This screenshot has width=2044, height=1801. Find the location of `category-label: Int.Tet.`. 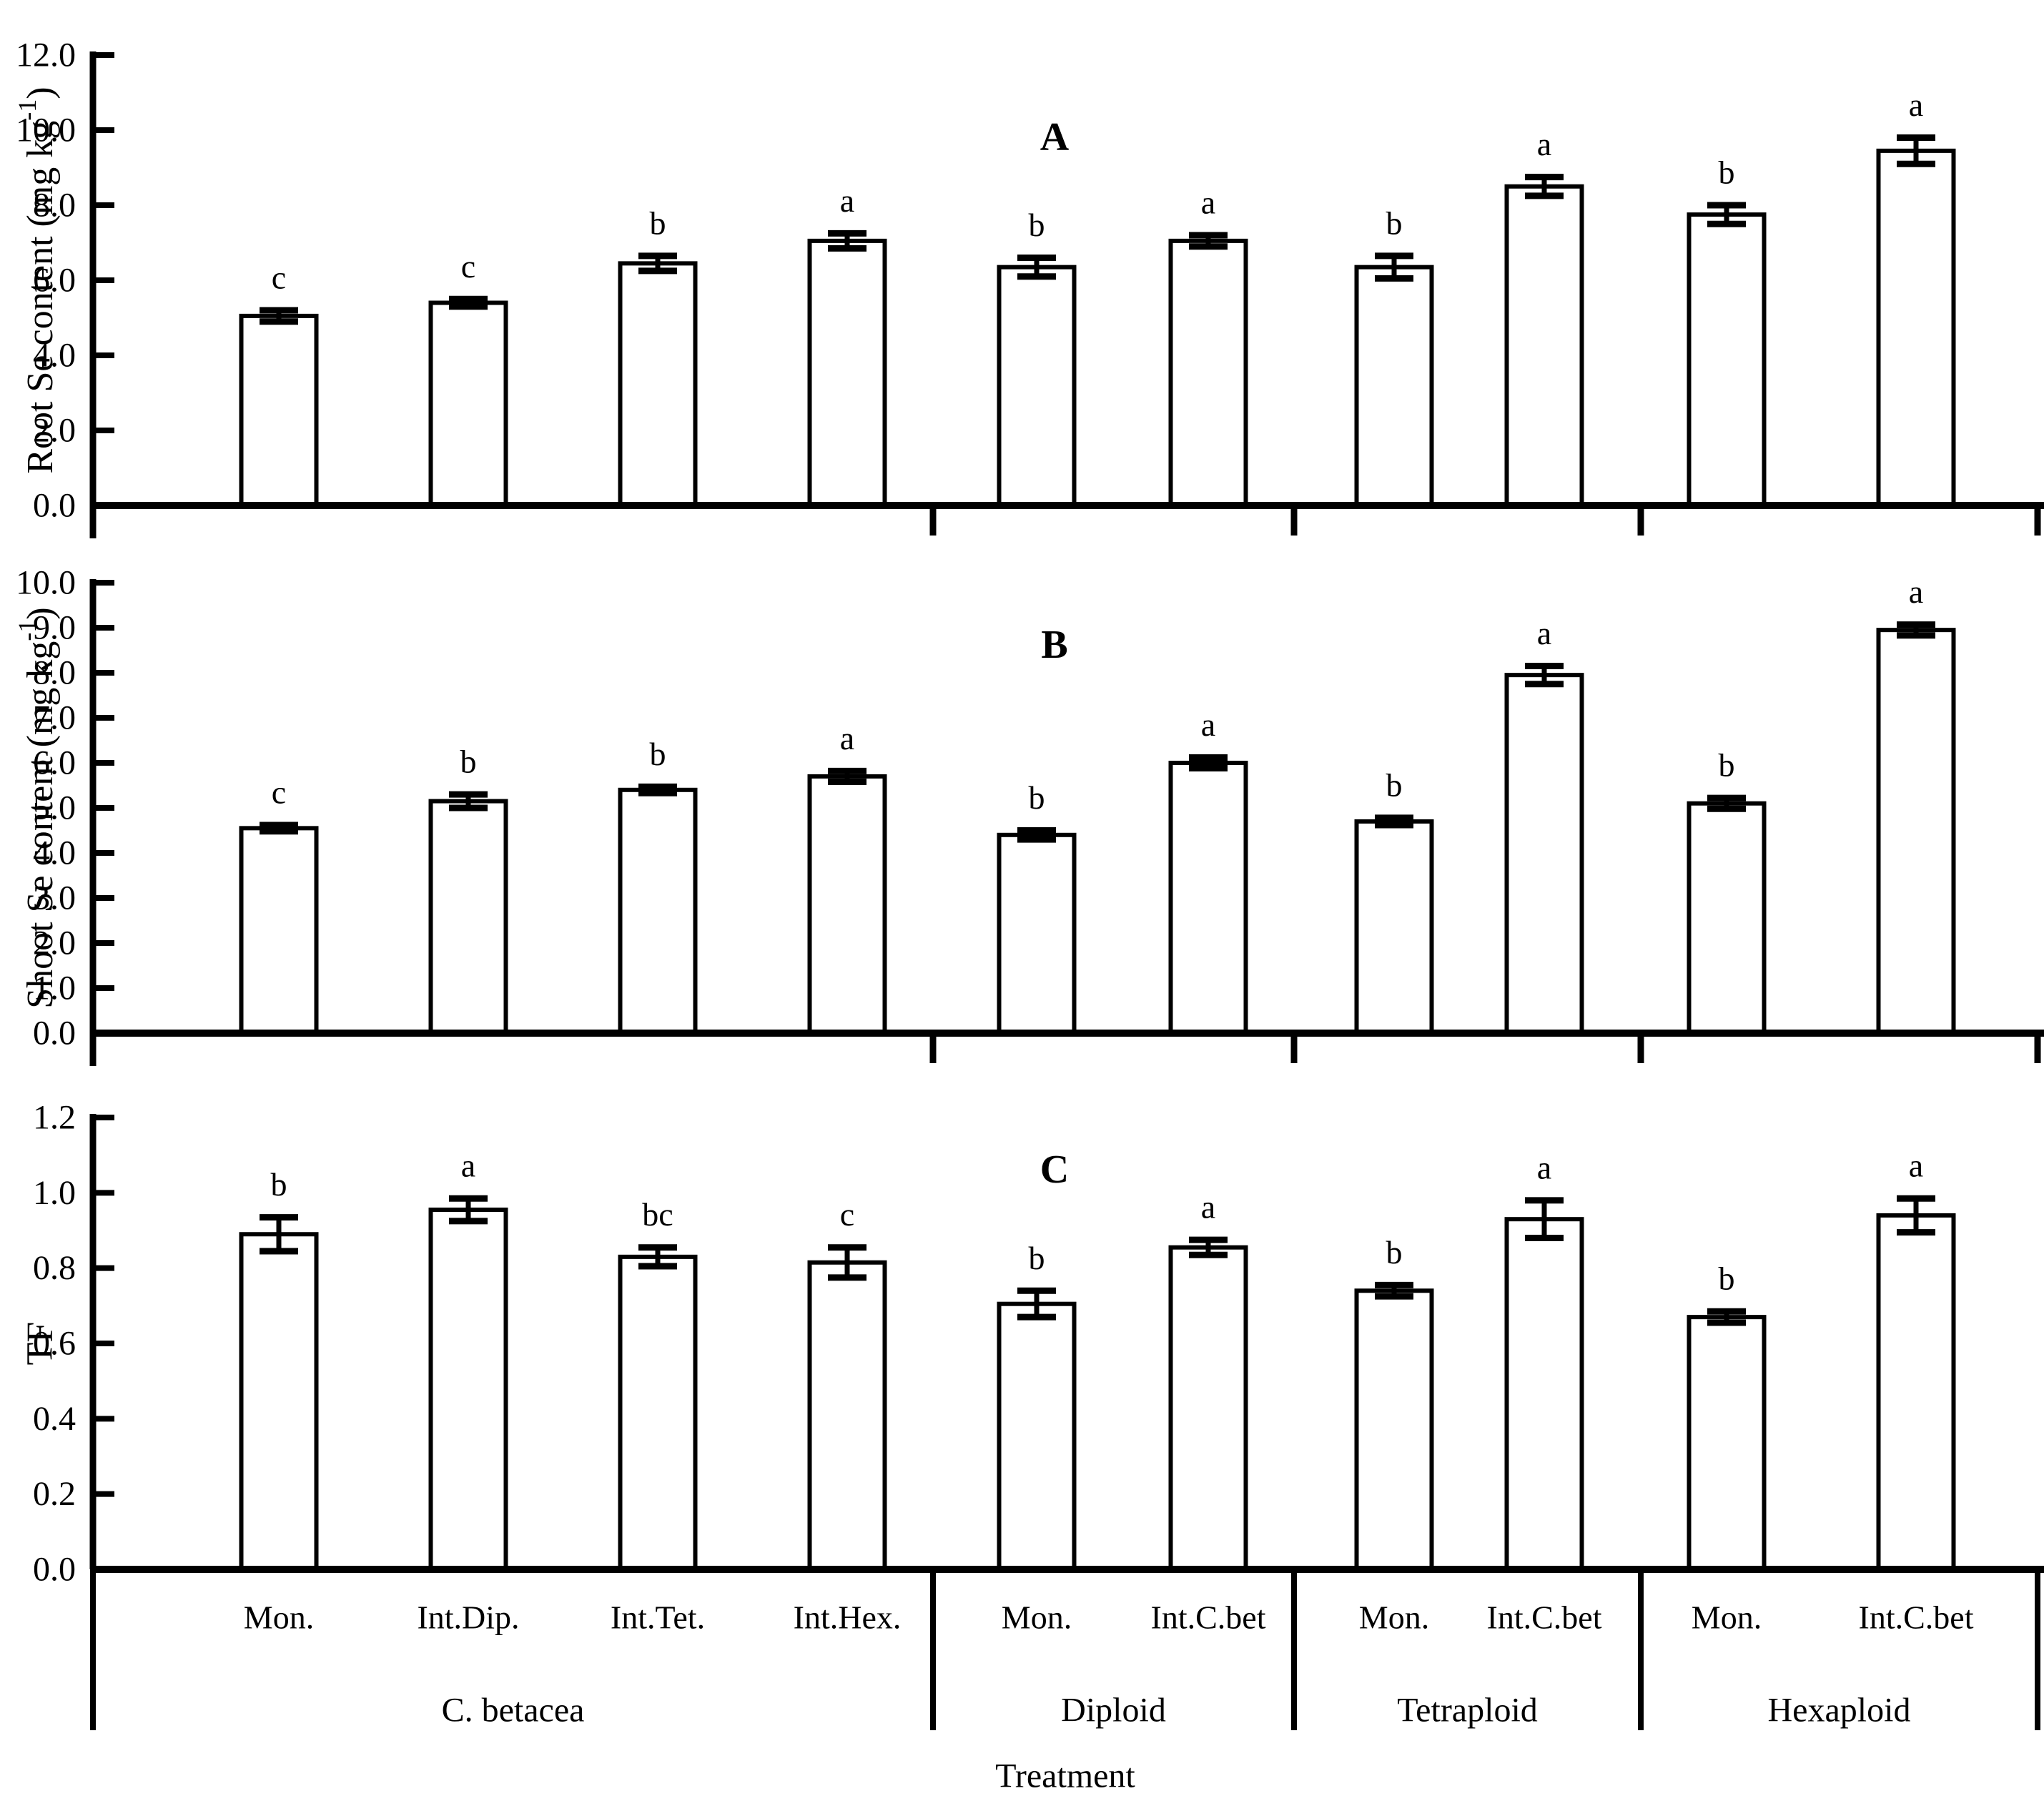

category-label: Int.Tet. is located at coordinates (658, 1617).